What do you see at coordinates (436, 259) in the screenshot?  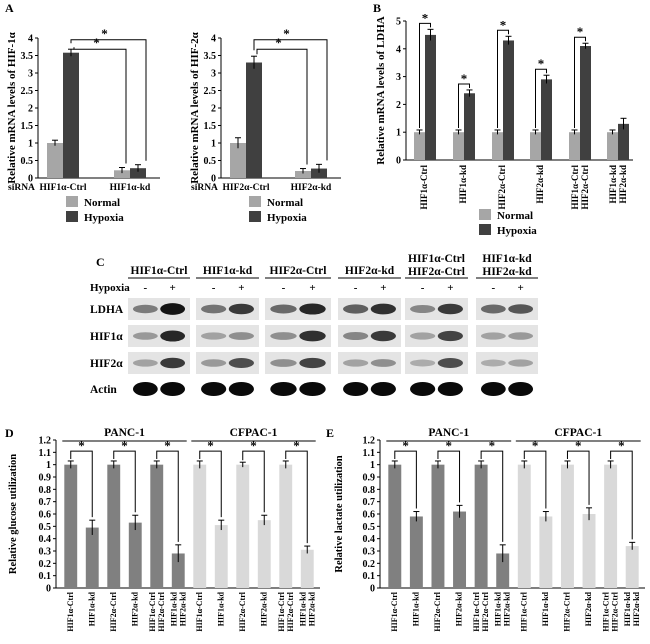 I see `blot-column-label-line: HIF1α-Ctrl` at bounding box center [436, 259].